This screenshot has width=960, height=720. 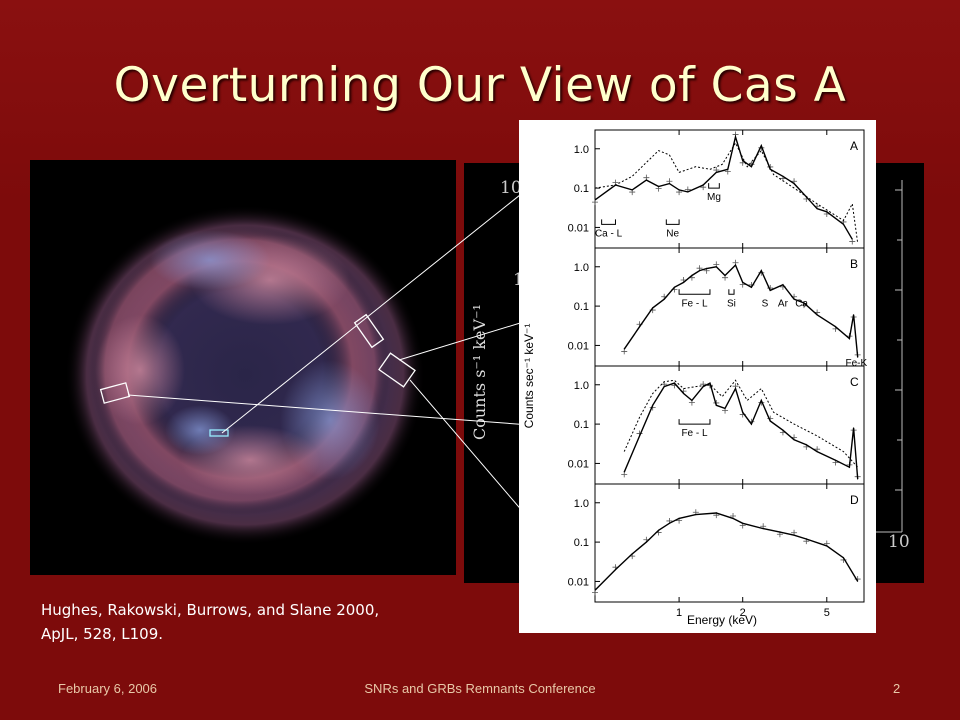 I want to click on slide-title: Overturning Our View of Cas A, so click(x=480, y=85).